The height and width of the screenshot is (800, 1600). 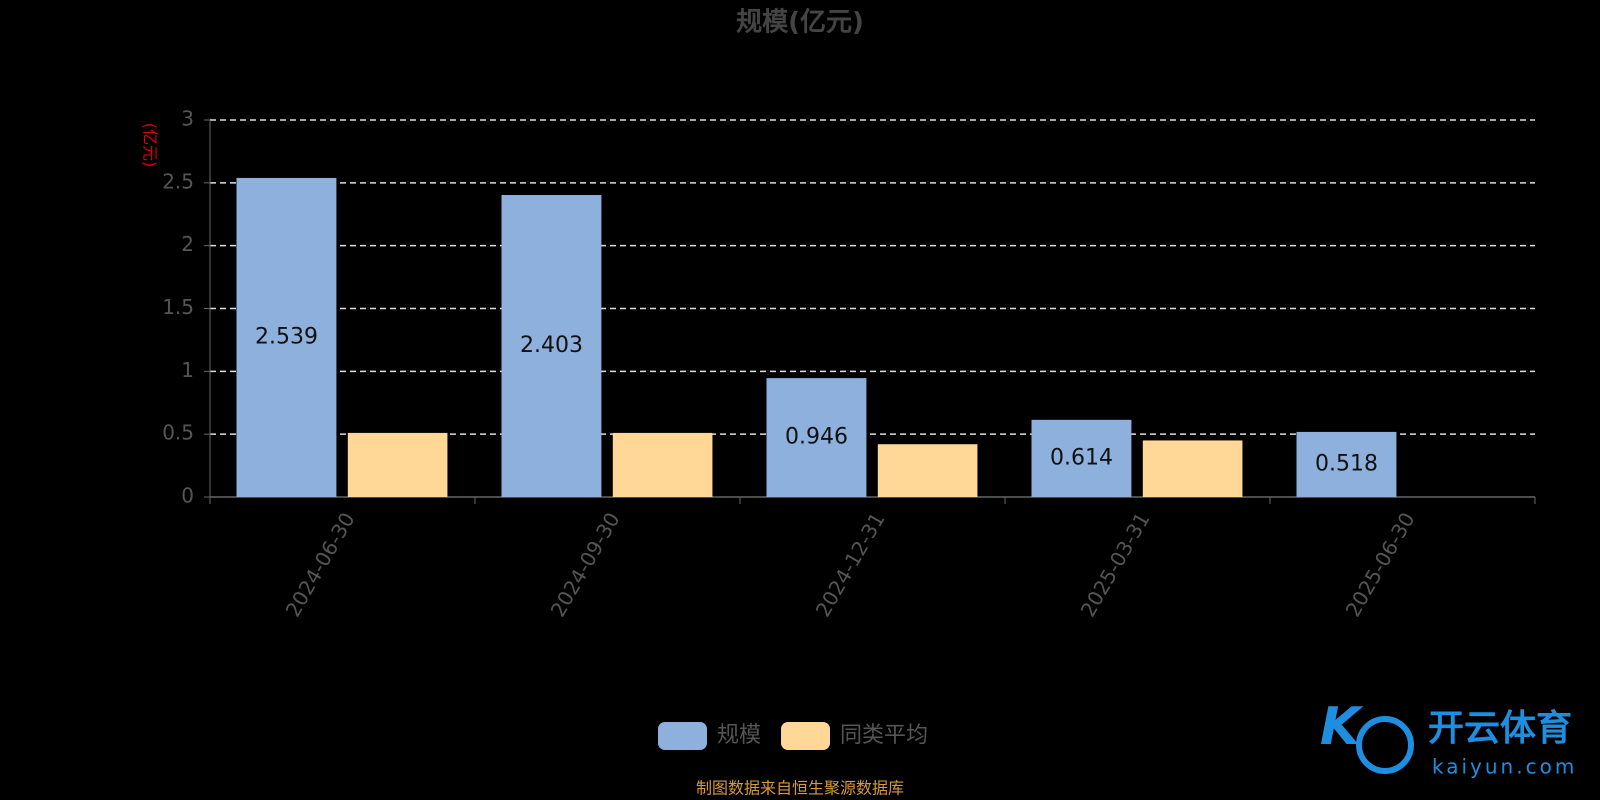 I want to click on watermark: K 开云体育 kaiyun.com, so click(x=1448, y=738).